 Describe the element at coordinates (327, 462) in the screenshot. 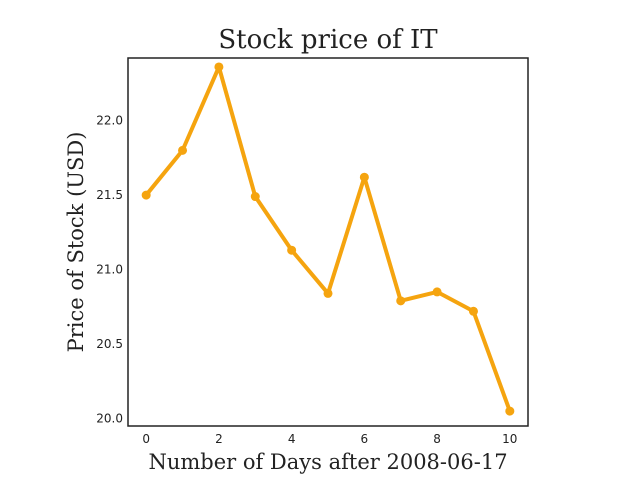

I see `x-axis-label: Number of Days after 2008-06-17` at that location.